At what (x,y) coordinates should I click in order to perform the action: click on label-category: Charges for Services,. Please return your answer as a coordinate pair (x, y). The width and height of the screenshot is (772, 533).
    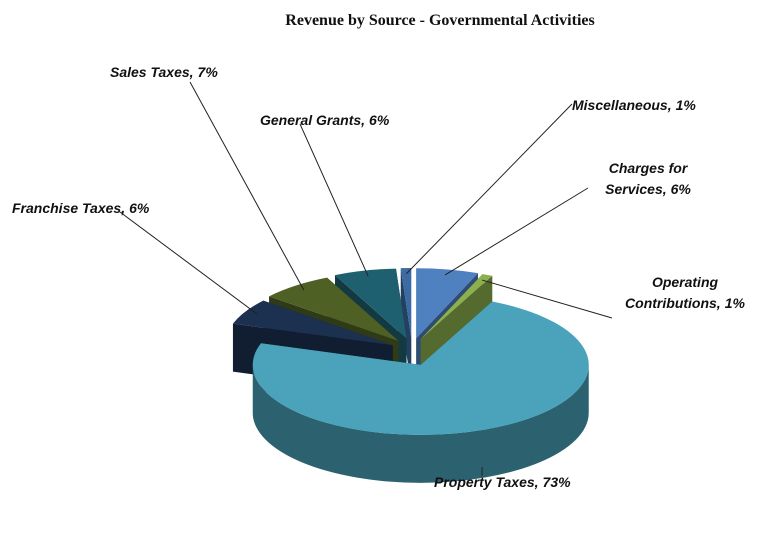
    Looking at the image, I should click on (646, 178).